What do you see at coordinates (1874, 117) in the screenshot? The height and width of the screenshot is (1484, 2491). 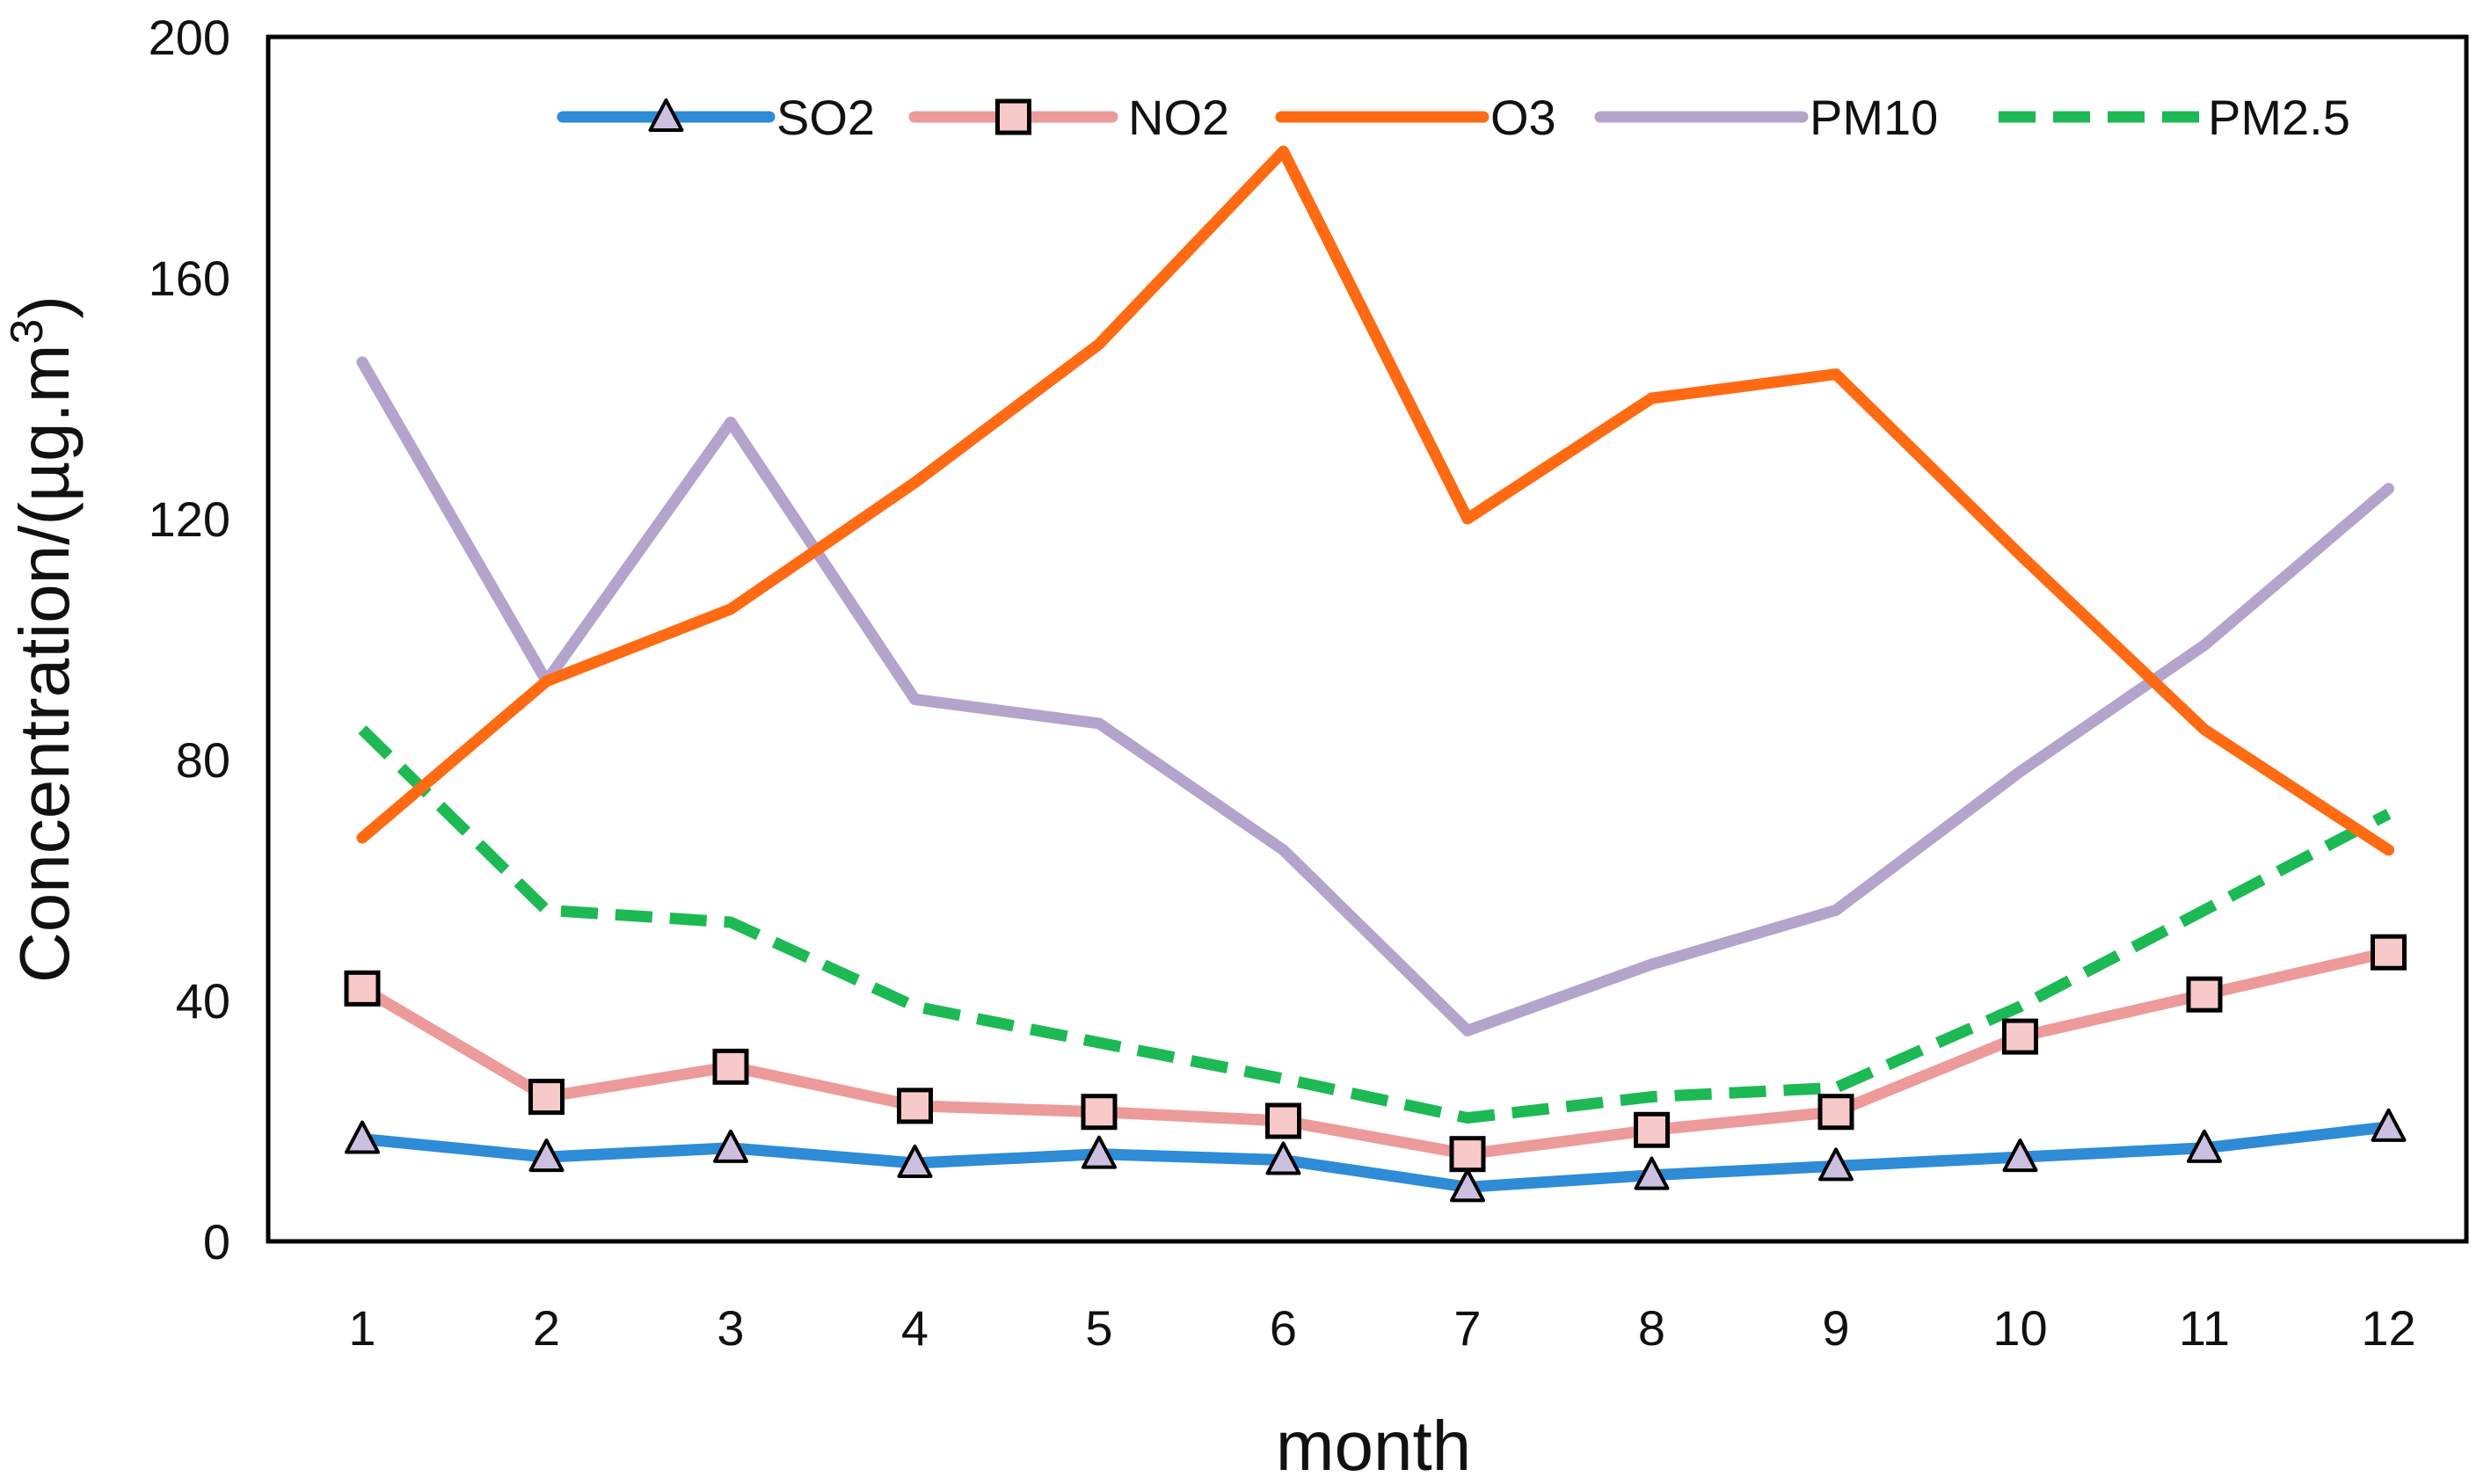 I see `legend-label-pm10: PM10` at bounding box center [1874, 117].